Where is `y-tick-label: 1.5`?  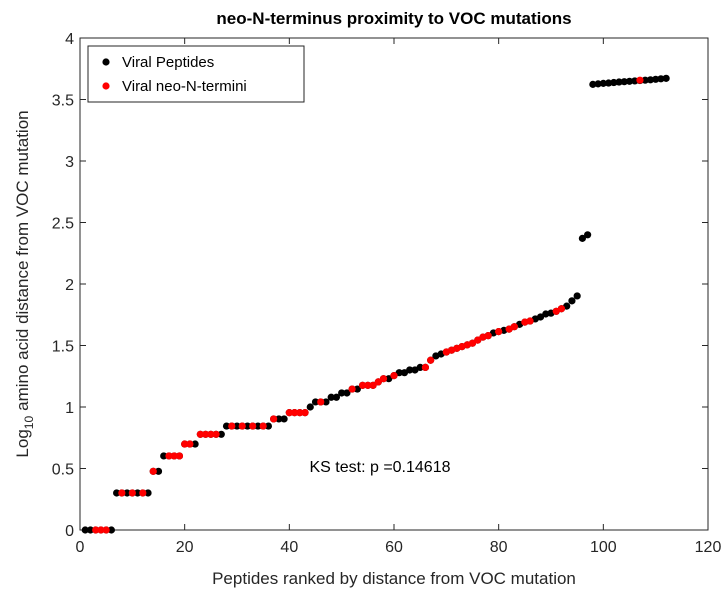
y-tick-label: 1.5 is located at coordinates (63, 347).